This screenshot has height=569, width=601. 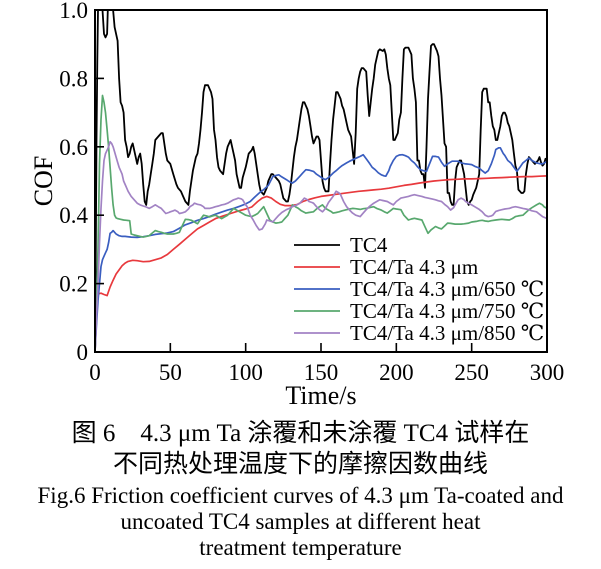 I want to click on caption-zh-line-2: 不同热处理温度下的摩擦因数曲线, so click(x=300, y=464).